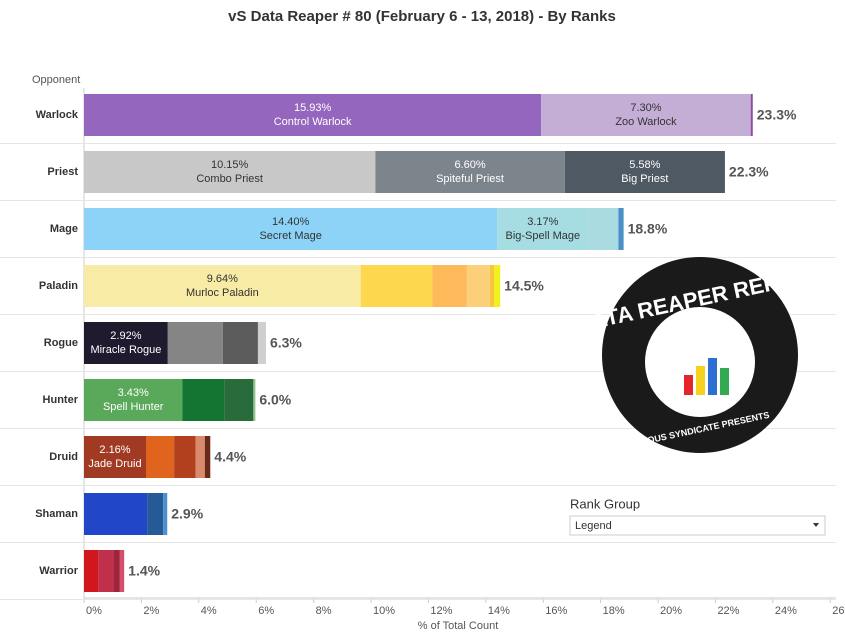  What do you see at coordinates (114, 450) in the screenshot?
I see `segment-value-label: 2.16%` at bounding box center [114, 450].